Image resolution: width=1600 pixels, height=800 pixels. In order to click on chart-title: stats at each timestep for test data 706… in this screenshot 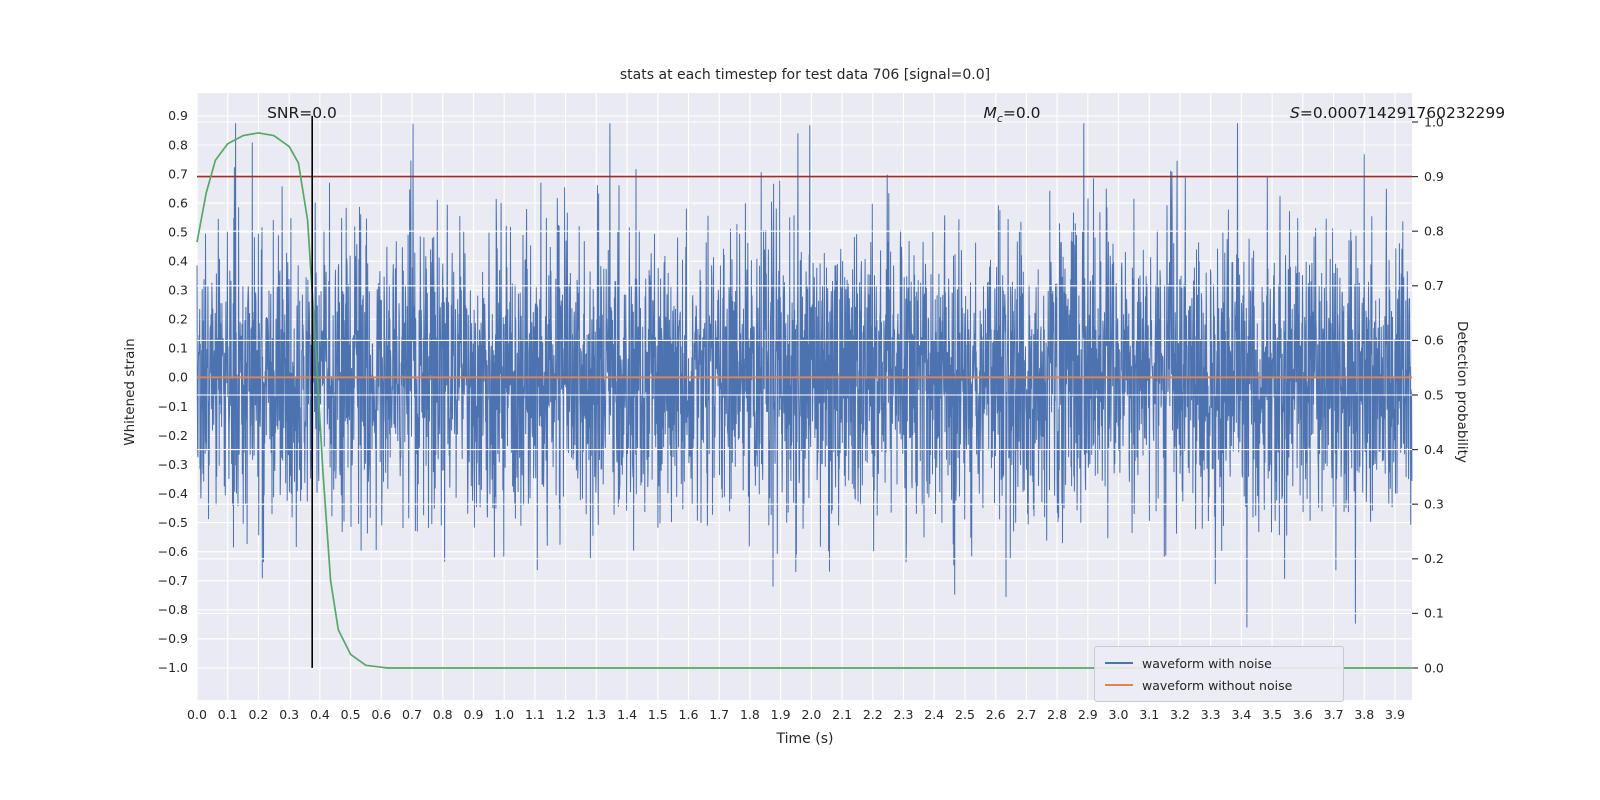, I will do `click(805, 75)`.